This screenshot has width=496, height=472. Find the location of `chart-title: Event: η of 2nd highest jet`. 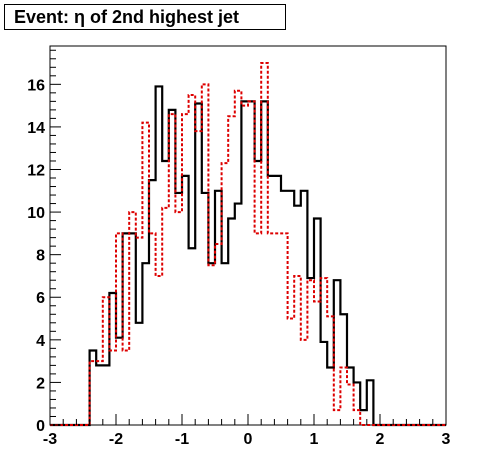

chart-title: Event: η of 2nd highest jet is located at coordinates (127, 16).